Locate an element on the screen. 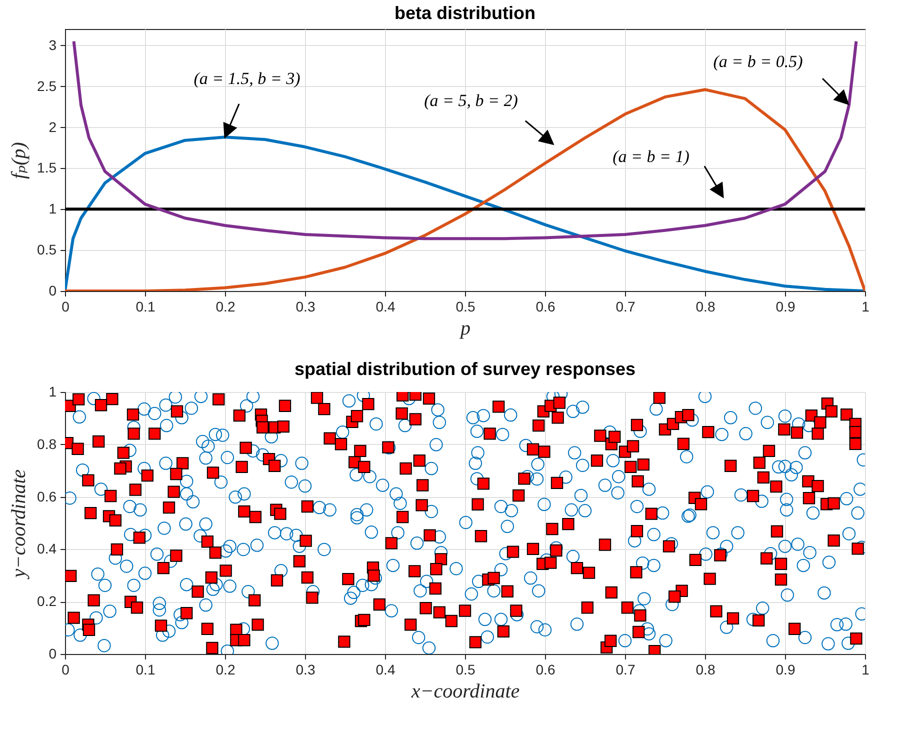 The height and width of the screenshot is (740, 898). y-tick-label: 0.8 is located at coordinates (47, 444).